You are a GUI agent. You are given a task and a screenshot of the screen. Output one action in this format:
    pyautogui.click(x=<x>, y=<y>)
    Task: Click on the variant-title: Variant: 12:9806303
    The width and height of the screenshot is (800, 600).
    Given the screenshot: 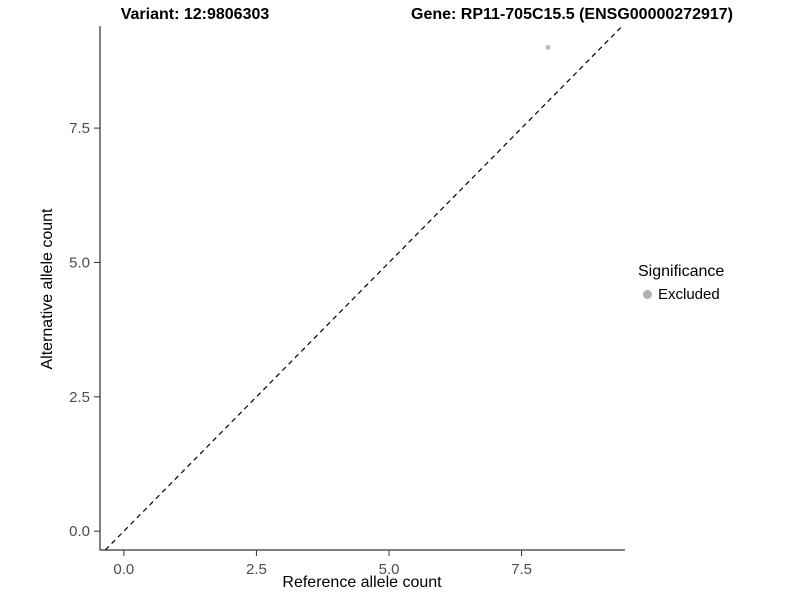 What is the action you would take?
    pyautogui.click(x=195, y=14)
    